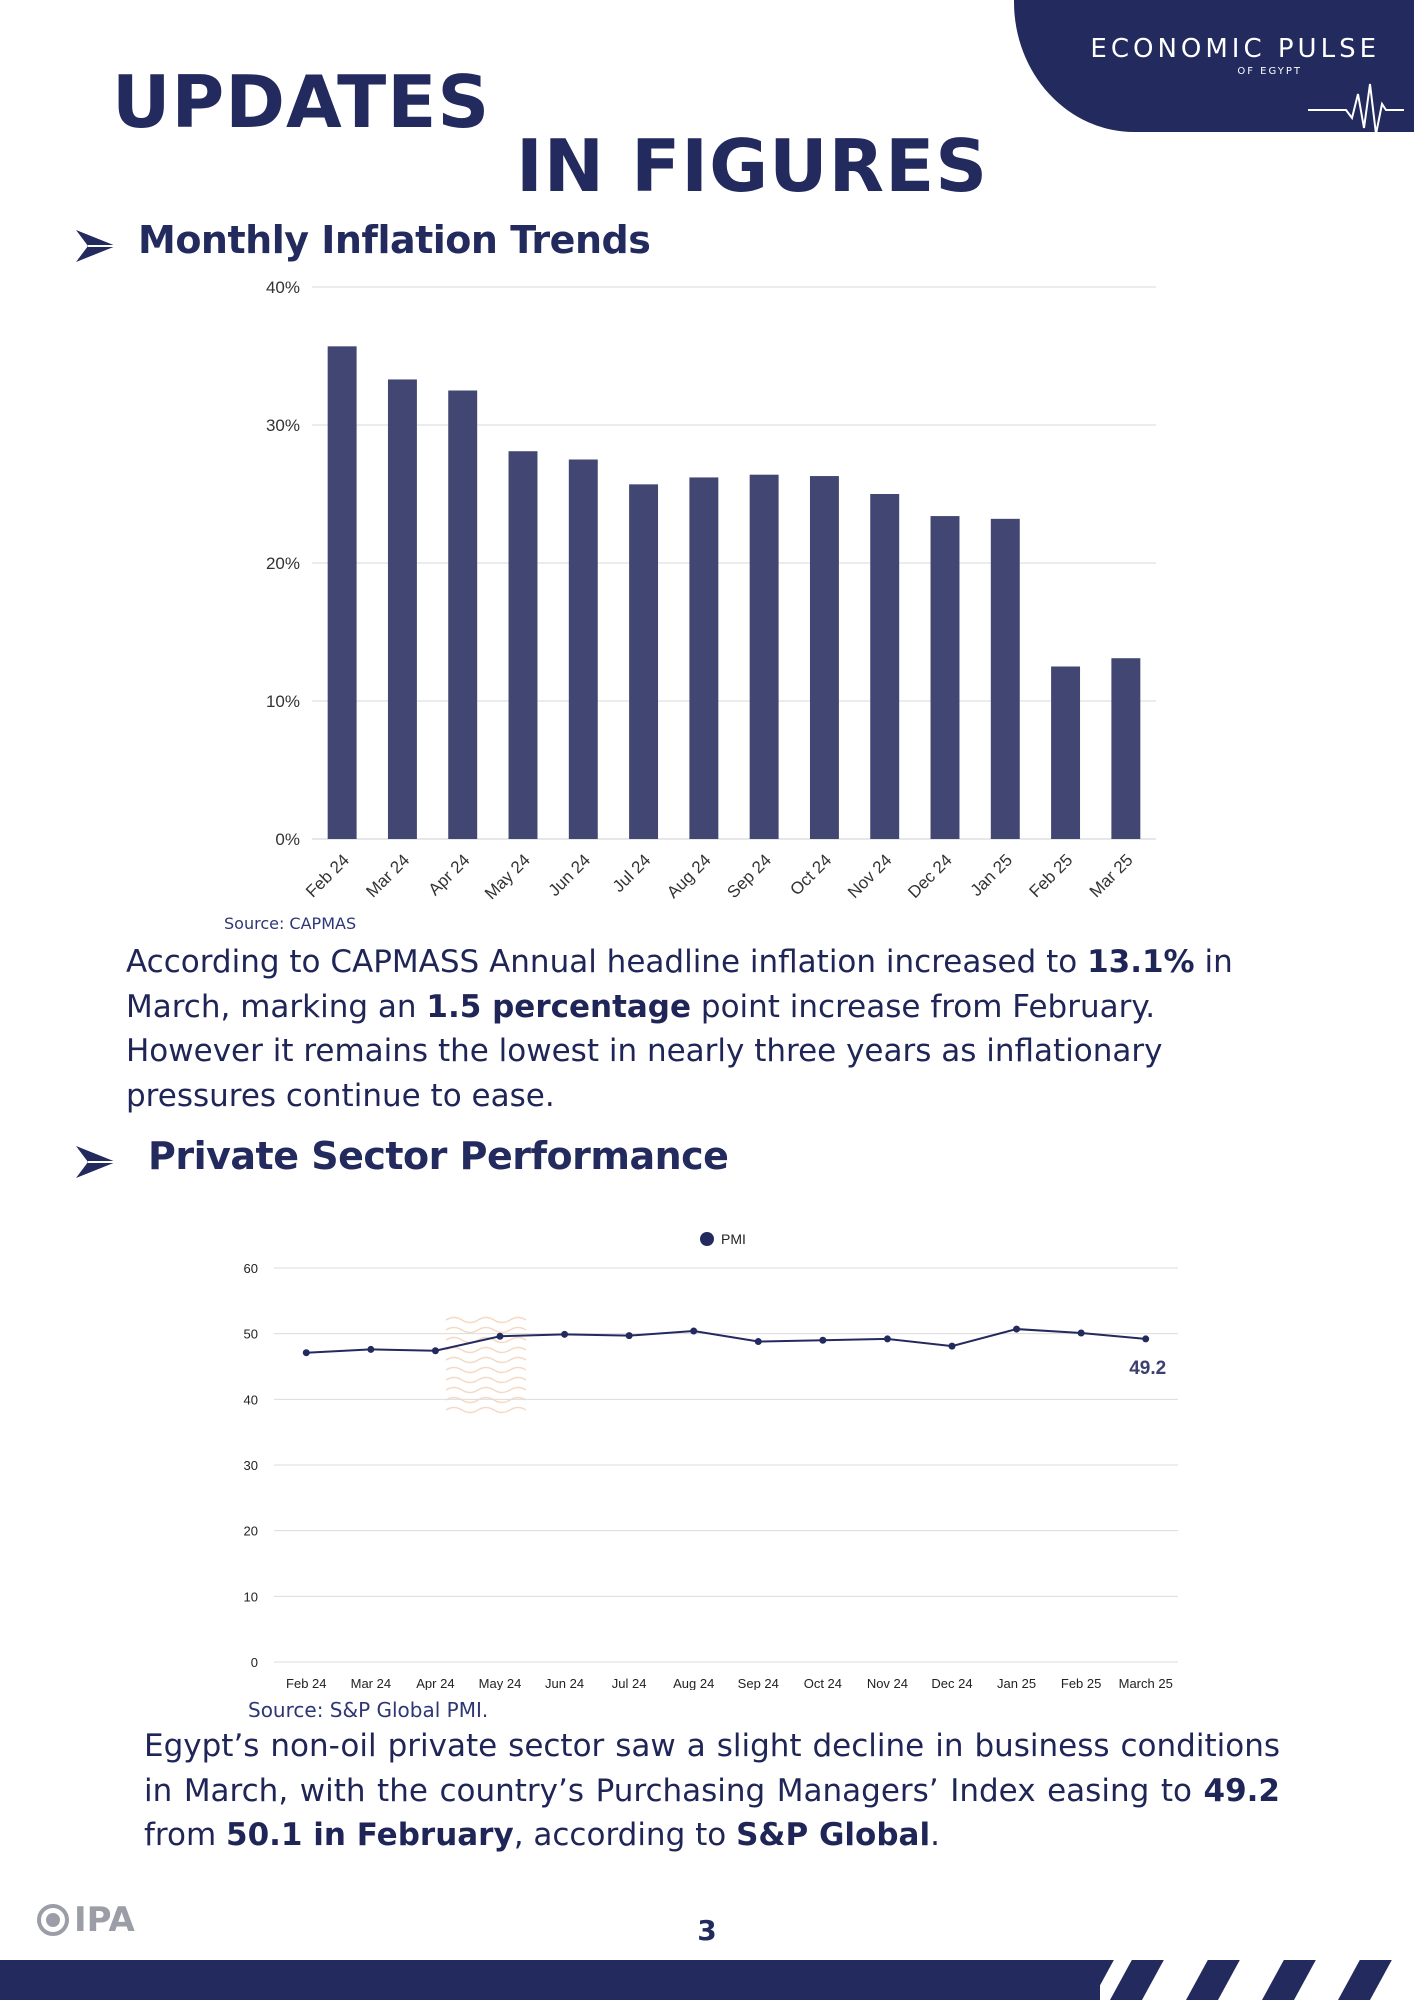 The image size is (1414, 2000). Describe the element at coordinates (368, 1710) in the screenshot. I see `pmi-source: Source: S&P Global PMI.` at that location.